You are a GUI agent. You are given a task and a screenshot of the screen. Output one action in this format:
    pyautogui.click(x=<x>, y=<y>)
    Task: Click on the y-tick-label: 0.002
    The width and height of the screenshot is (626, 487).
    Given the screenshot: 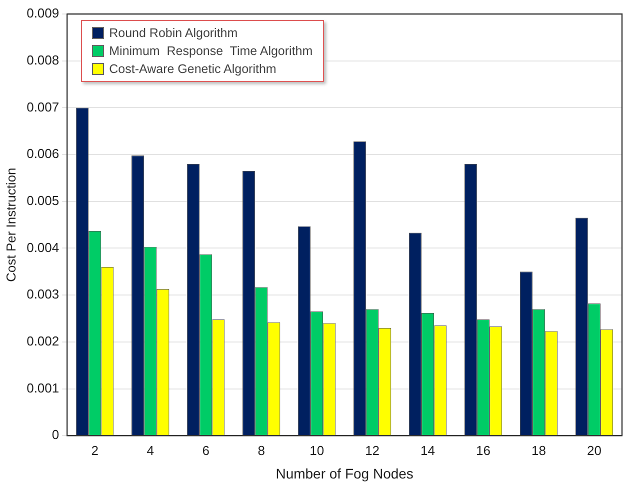 What is the action you would take?
    pyautogui.click(x=43, y=340)
    